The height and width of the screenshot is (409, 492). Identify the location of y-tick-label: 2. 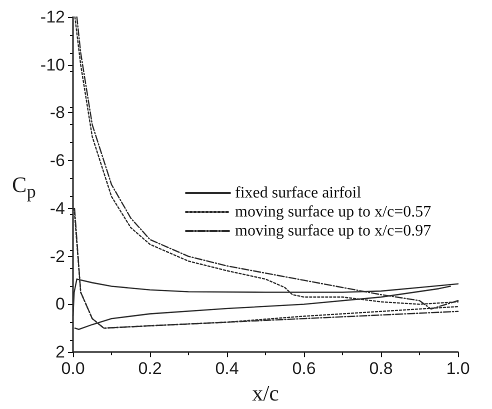
(60, 352).